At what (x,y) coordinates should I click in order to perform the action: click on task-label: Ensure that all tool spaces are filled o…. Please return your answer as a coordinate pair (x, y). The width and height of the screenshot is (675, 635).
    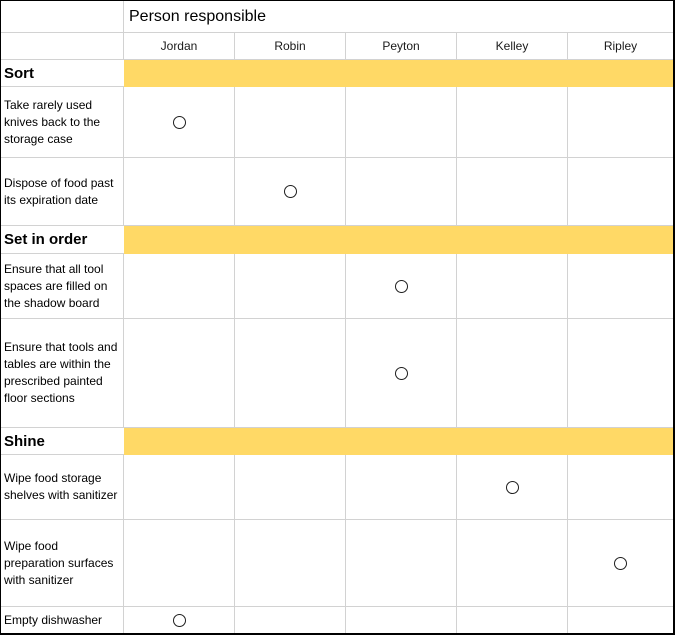
    Looking at the image, I should click on (62, 286).